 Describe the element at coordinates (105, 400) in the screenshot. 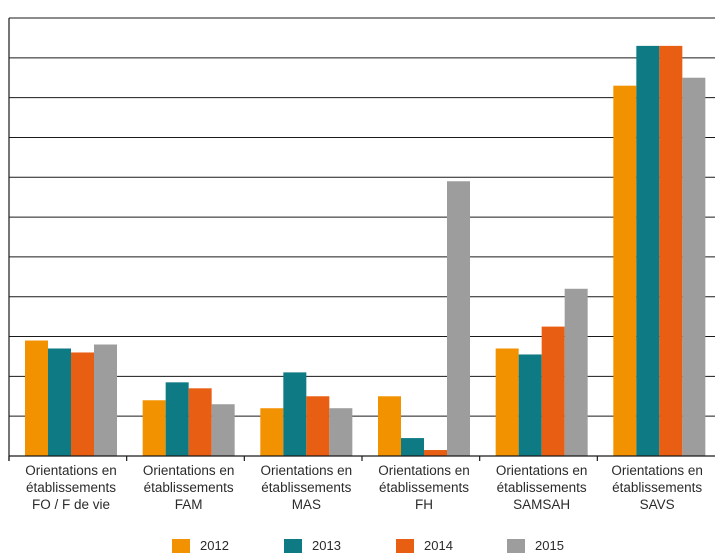

I see `bar-2015-fo-f-de-vie` at that location.